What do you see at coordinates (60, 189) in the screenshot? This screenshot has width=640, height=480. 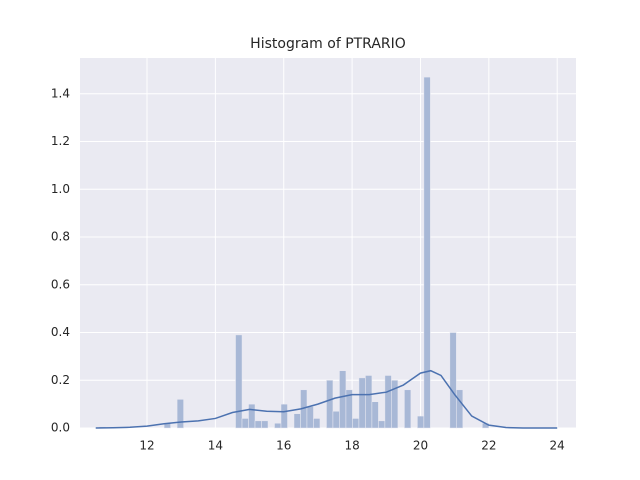 I see `y-tick-label: 1.0` at bounding box center [60, 189].